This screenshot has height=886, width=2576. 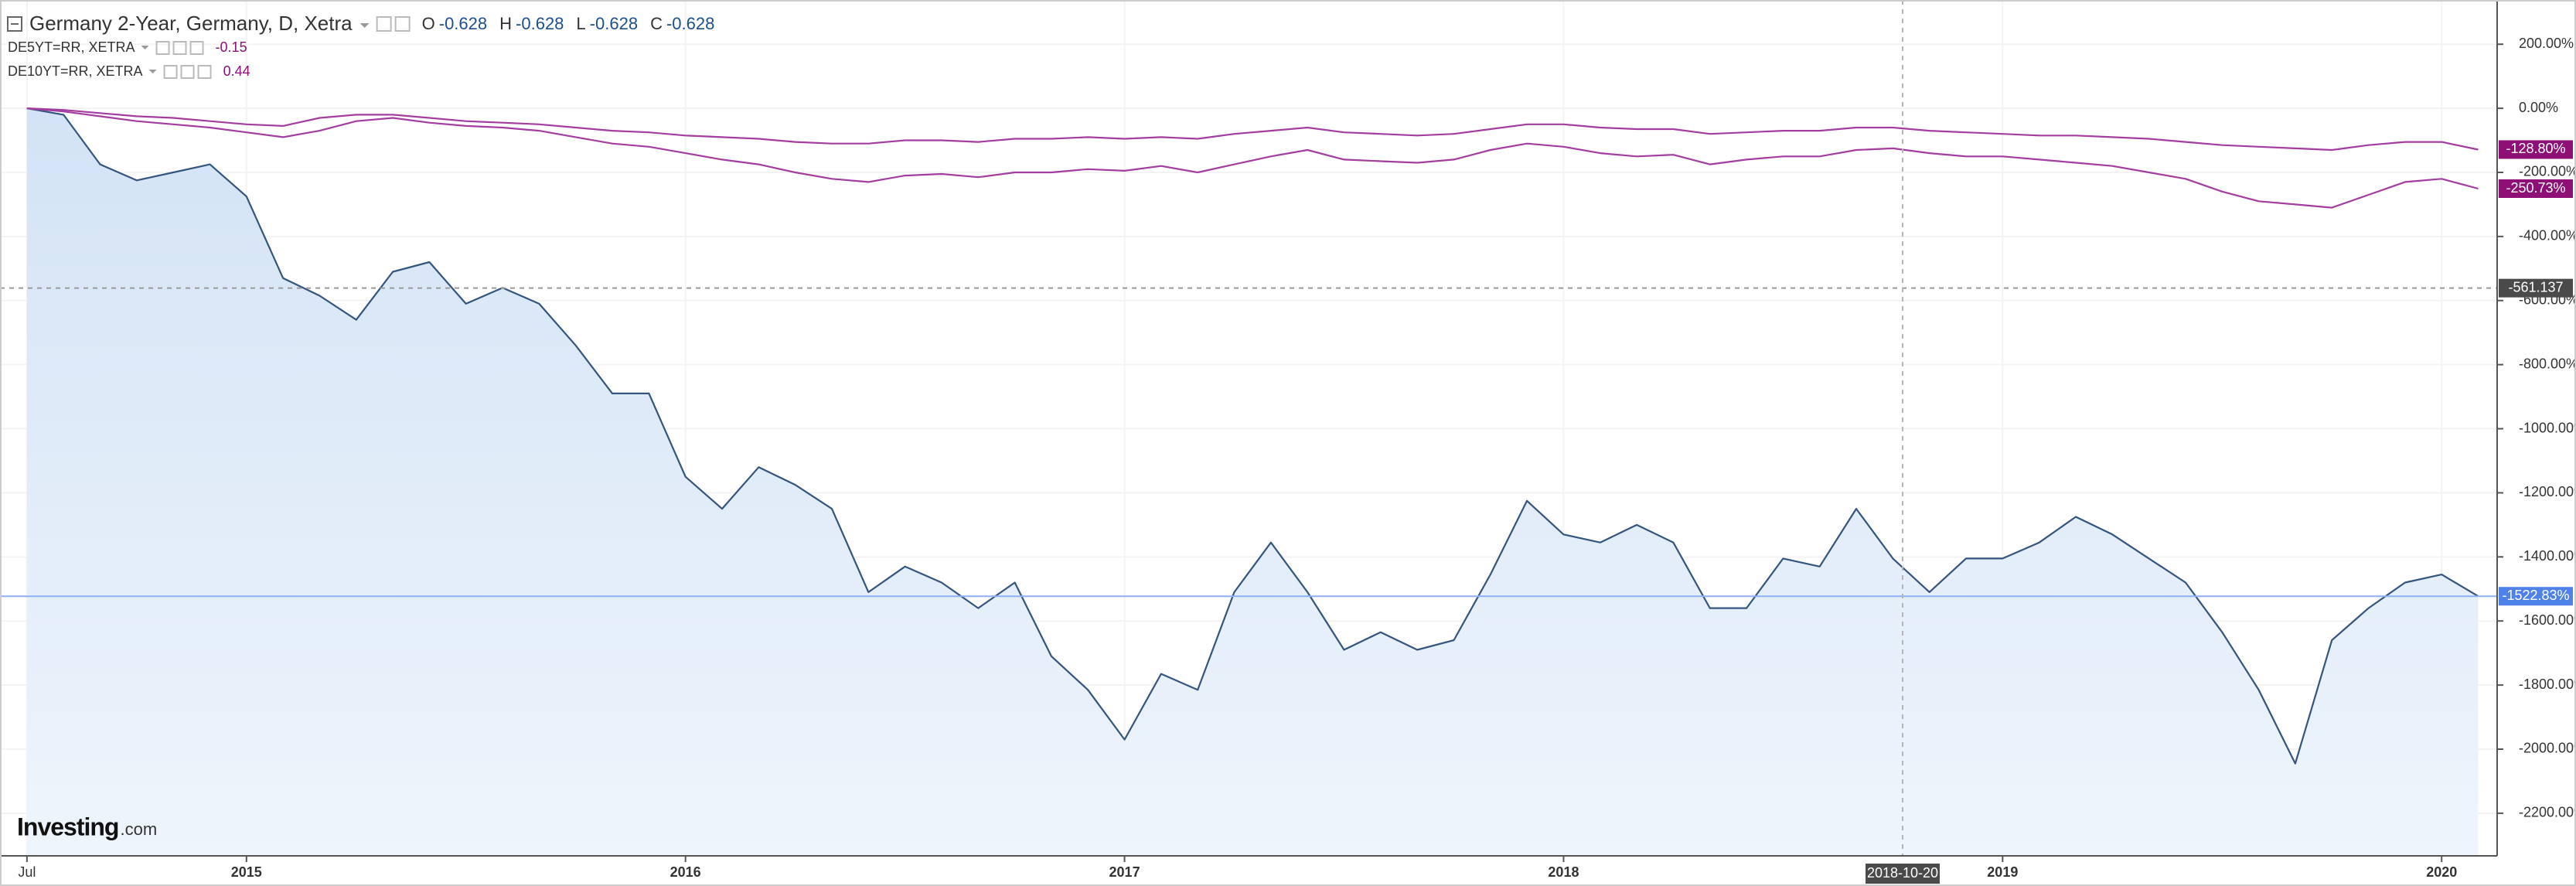 What do you see at coordinates (2547, 428) in the screenshot?
I see `y-tick-label: -1000.00%` at bounding box center [2547, 428].